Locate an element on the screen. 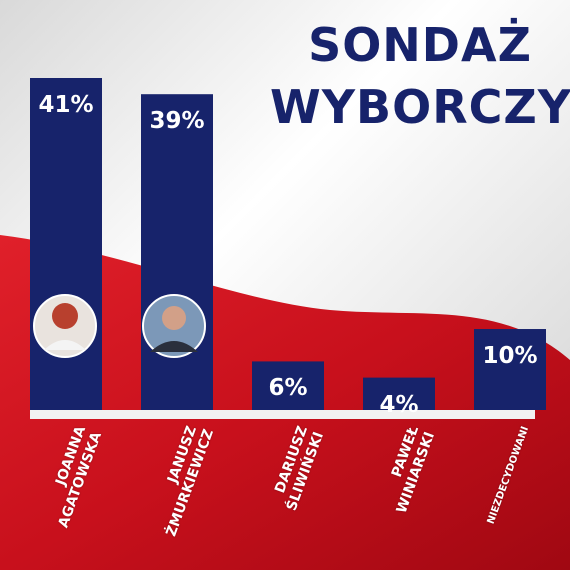 This screenshot has height=570, width=570. value-label: 39% is located at coordinates (177, 121).